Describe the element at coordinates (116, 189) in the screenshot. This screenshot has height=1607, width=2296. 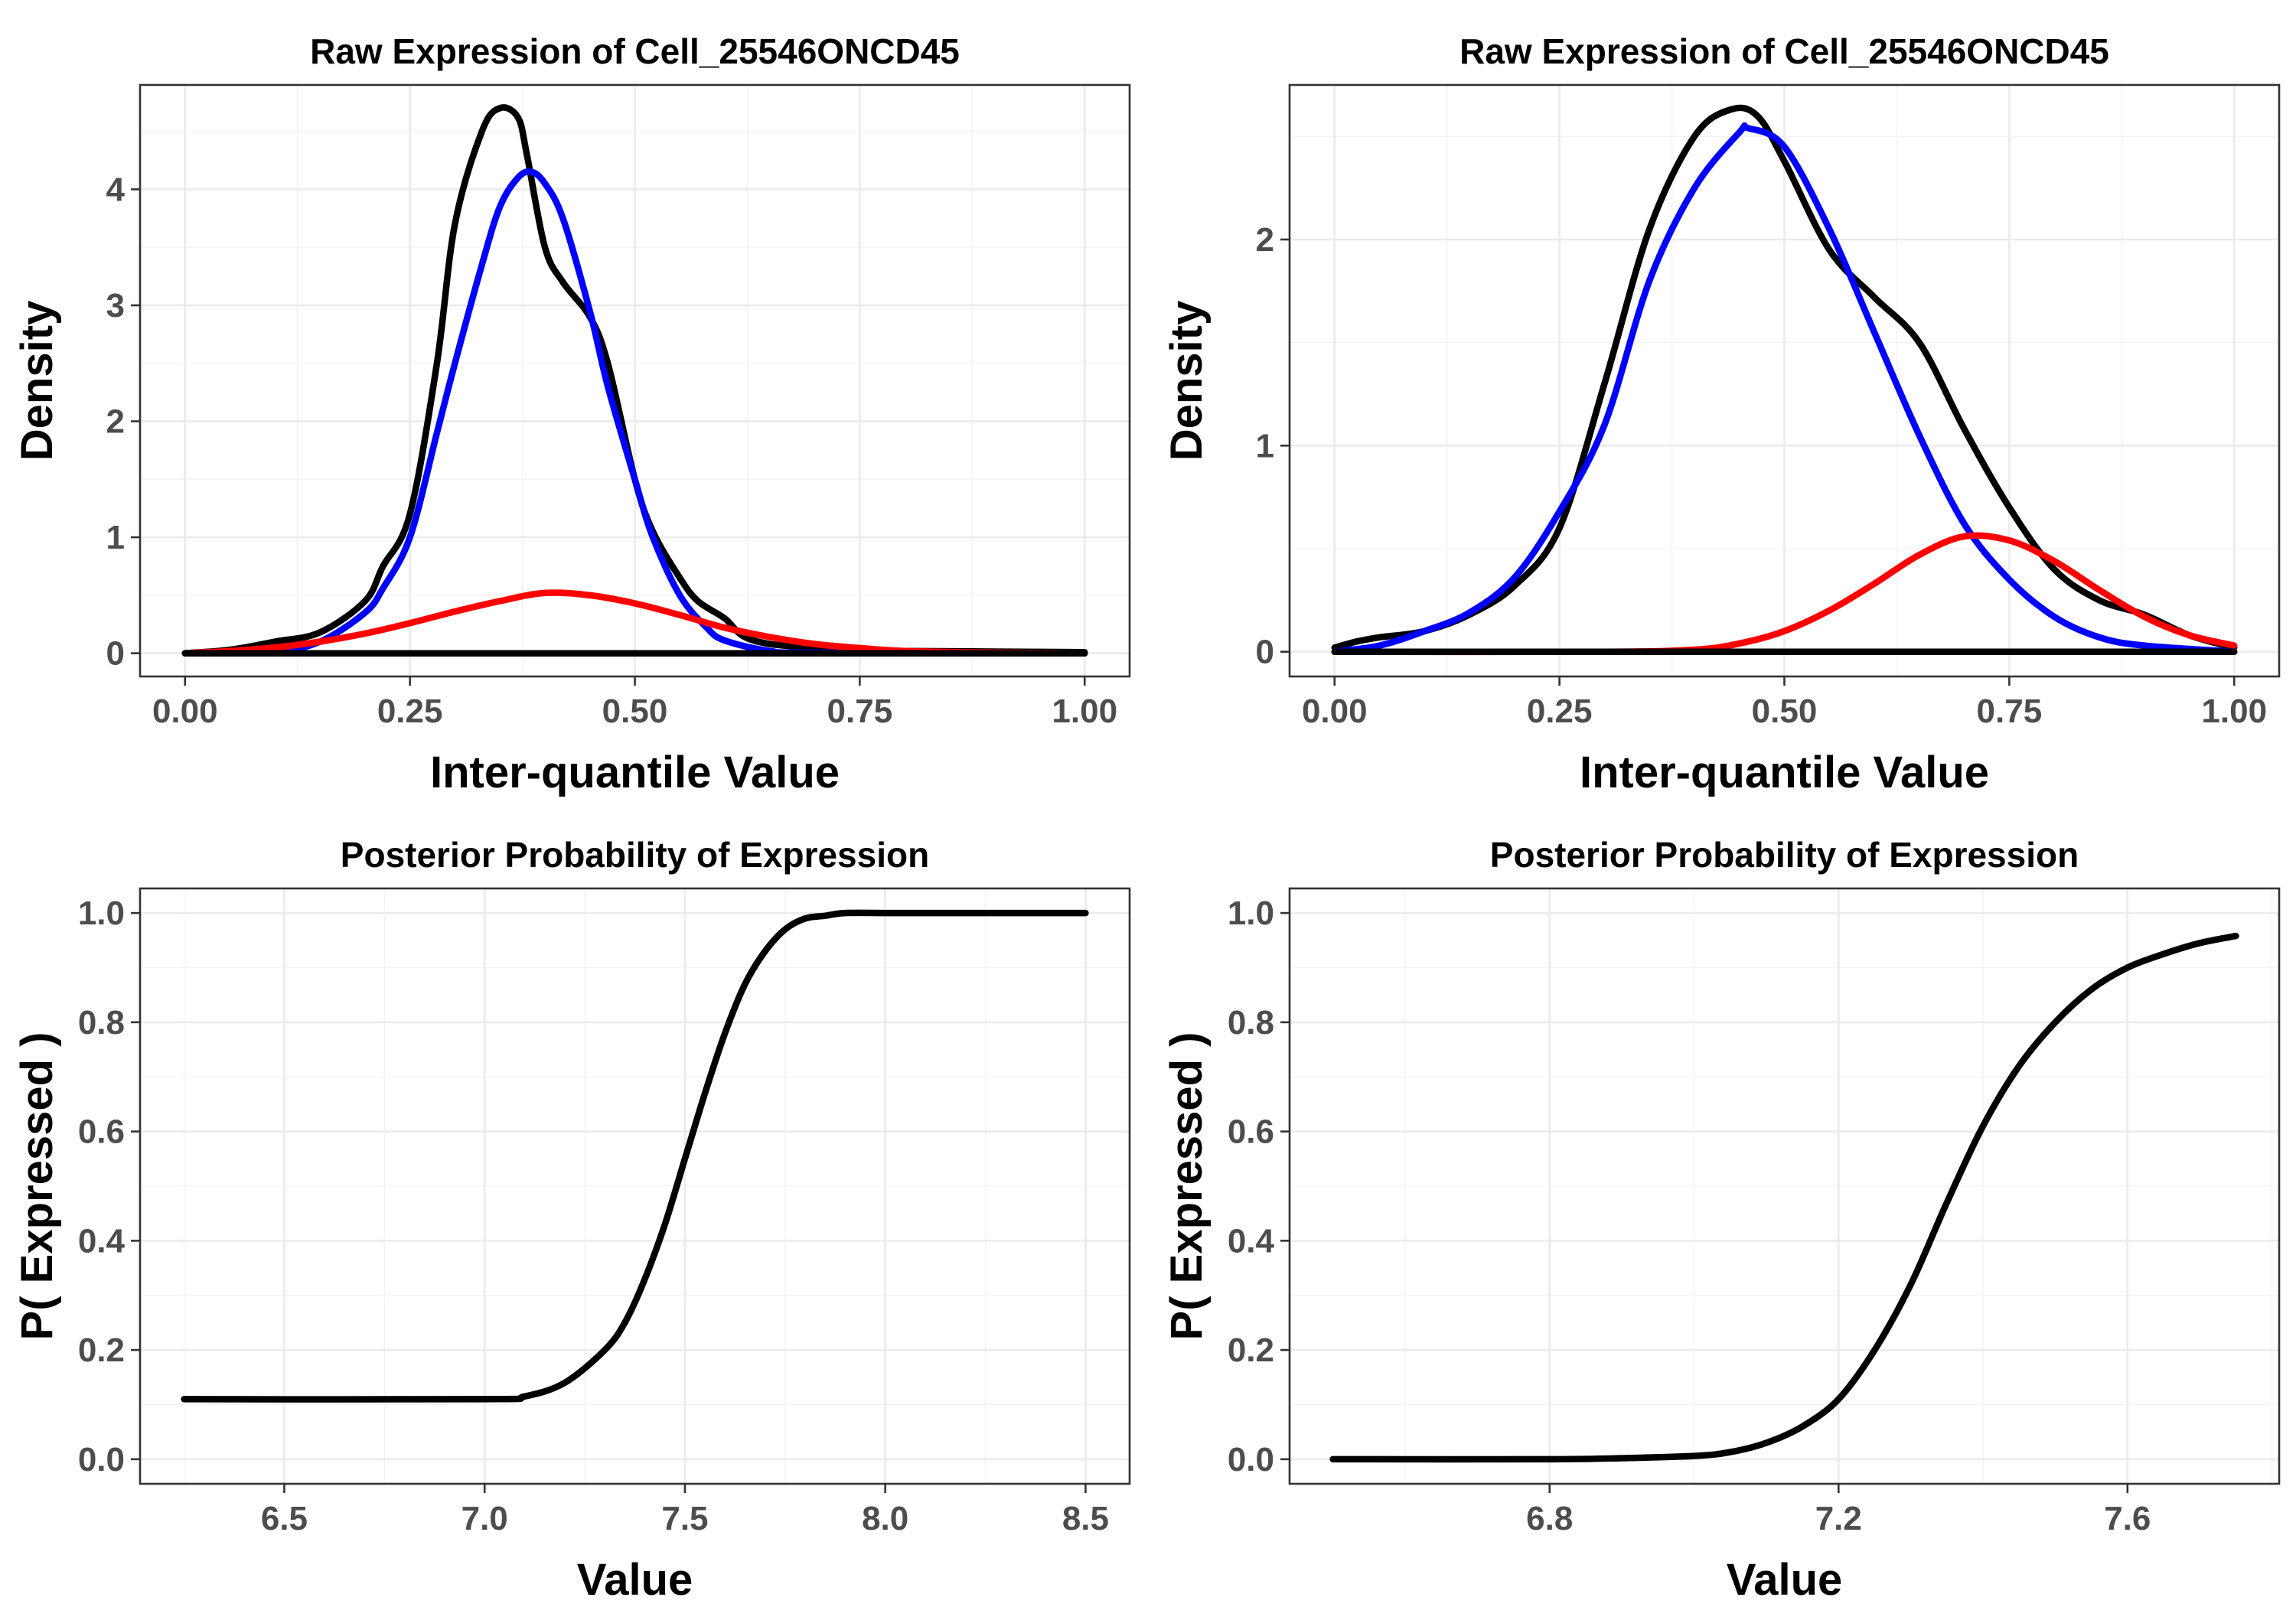
I see `y-tick-label: 4` at that location.